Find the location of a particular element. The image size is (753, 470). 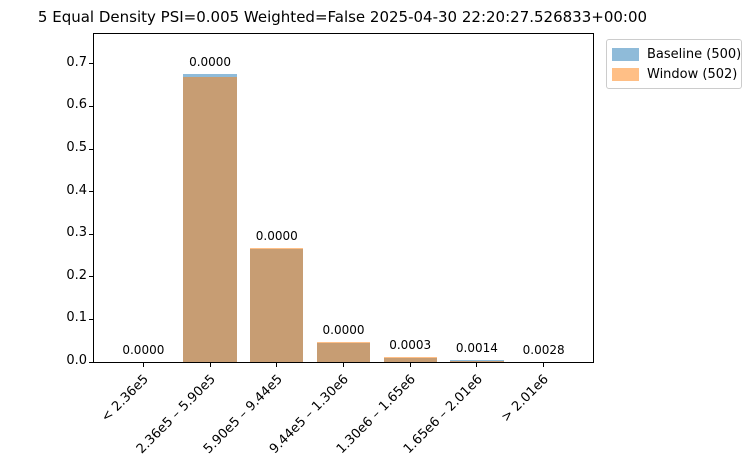

legend: Baseline (500) Window (502) is located at coordinates (674, 64).